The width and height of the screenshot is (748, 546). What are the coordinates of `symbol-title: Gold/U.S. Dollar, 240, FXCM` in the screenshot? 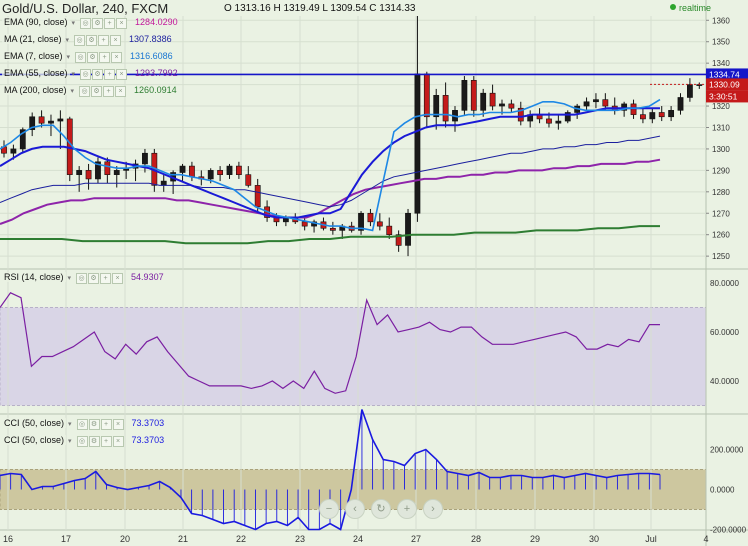 It's located at (85, 8).